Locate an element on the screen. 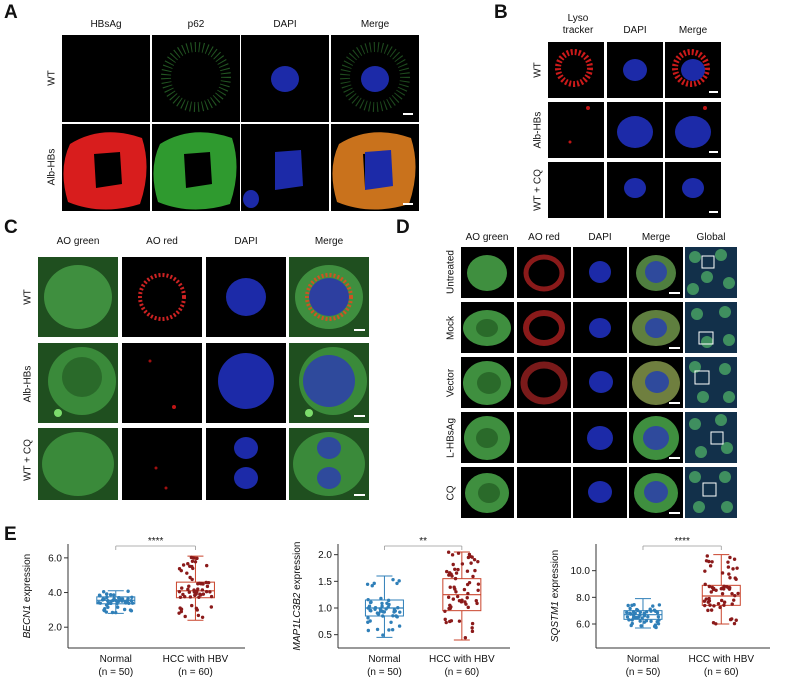  panel-label-b: B is located at coordinates (501, 12).